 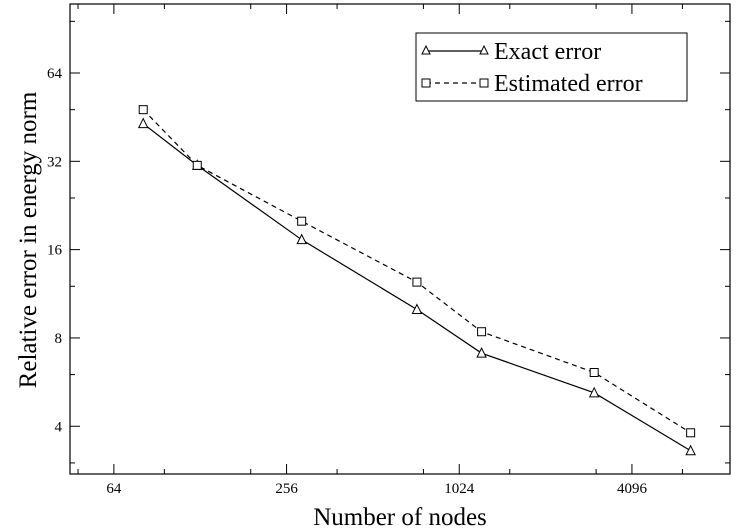 What do you see at coordinates (459, 489) in the screenshot?
I see `x-tick-label: 1024` at bounding box center [459, 489].